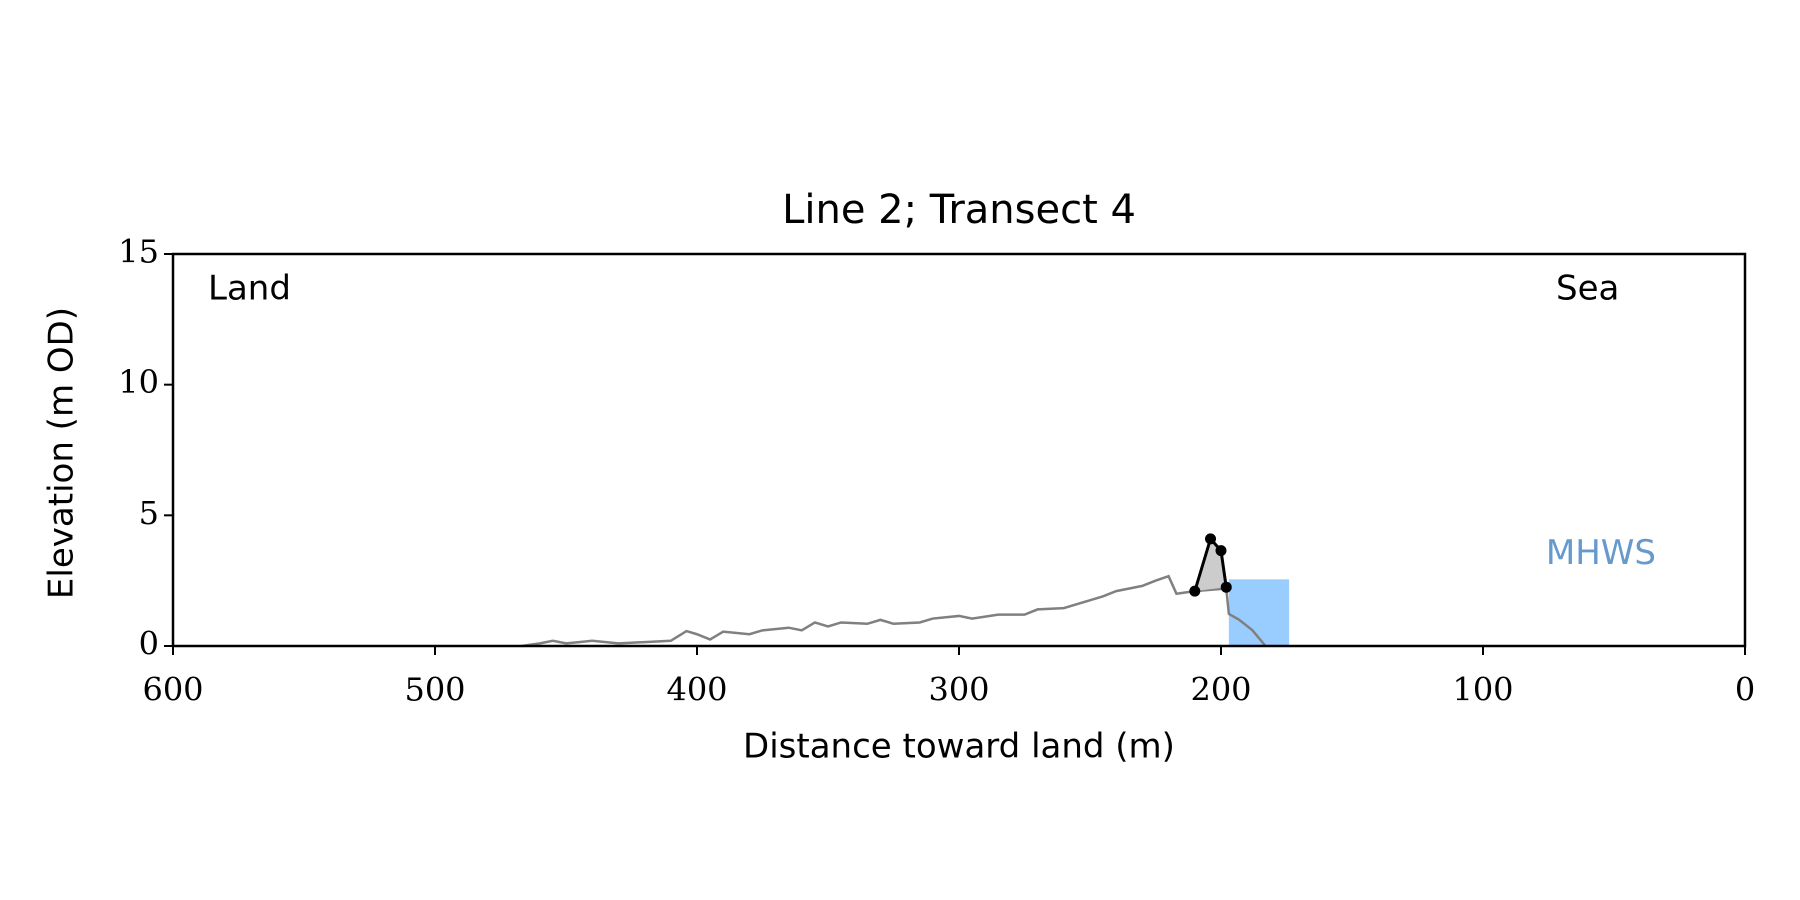  Describe the element at coordinates (1745, 690) in the screenshot. I see `x-tick-label: 0` at that location.